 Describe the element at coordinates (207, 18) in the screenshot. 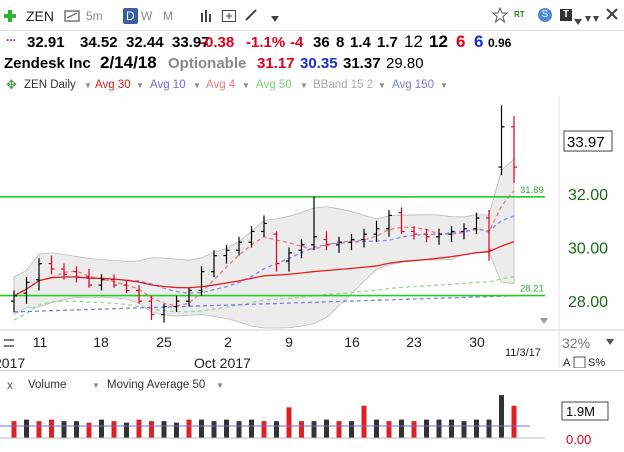

I see `chart-type-icon` at that location.